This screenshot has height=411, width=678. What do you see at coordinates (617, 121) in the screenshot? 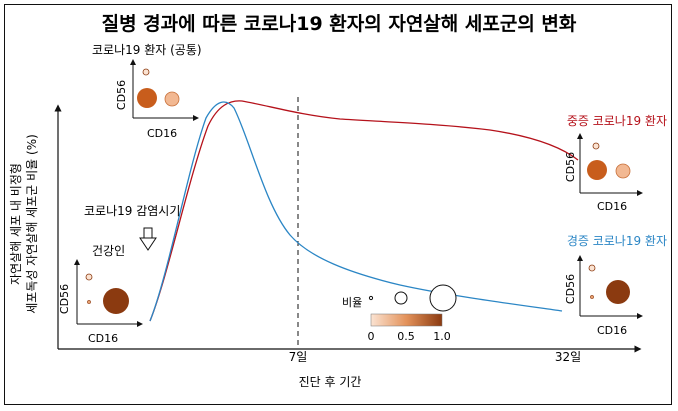
I see `severe-label: 중증 코로나19 환자` at bounding box center [617, 121].